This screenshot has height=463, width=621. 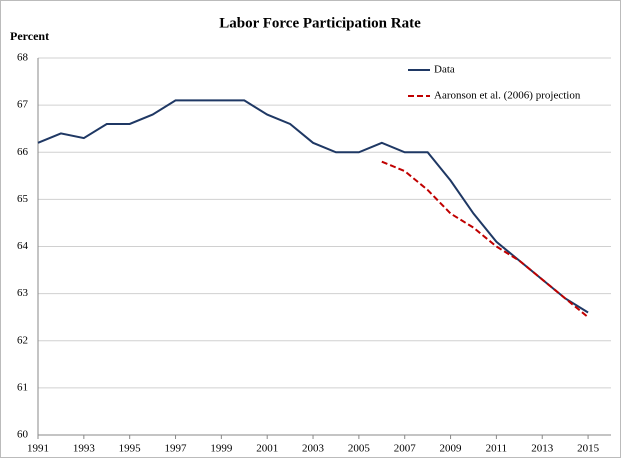 I want to click on x-tick-label: 2005, so click(x=359, y=449).